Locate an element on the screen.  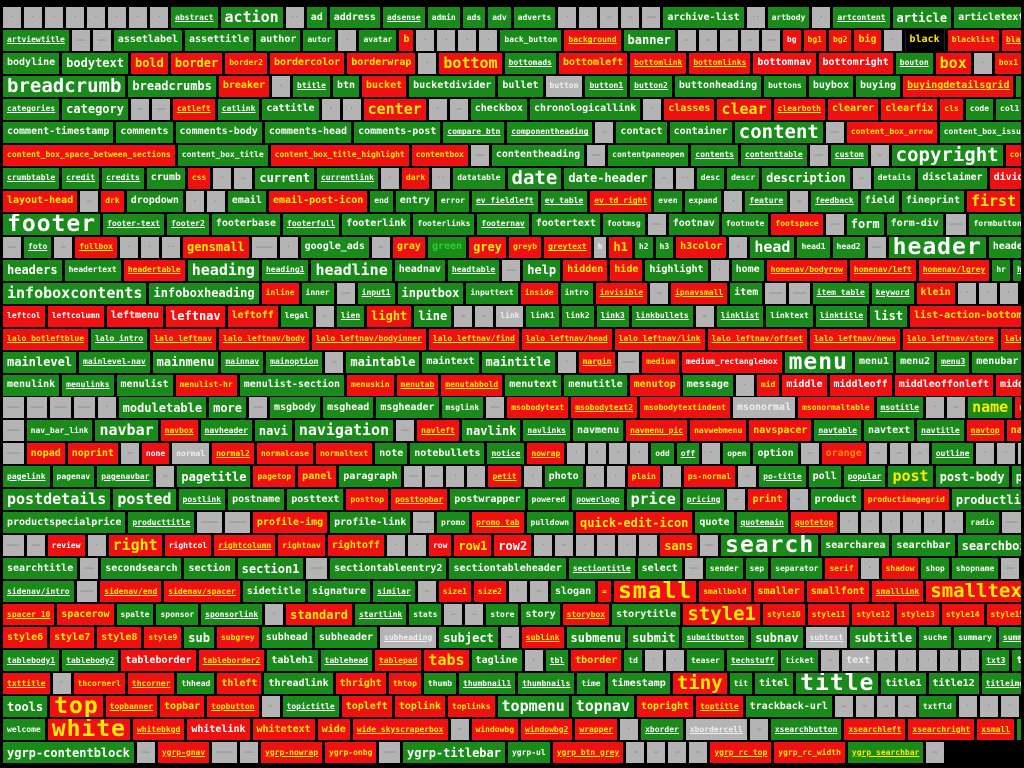
tag-box: css is located at coordinates (199, 178).